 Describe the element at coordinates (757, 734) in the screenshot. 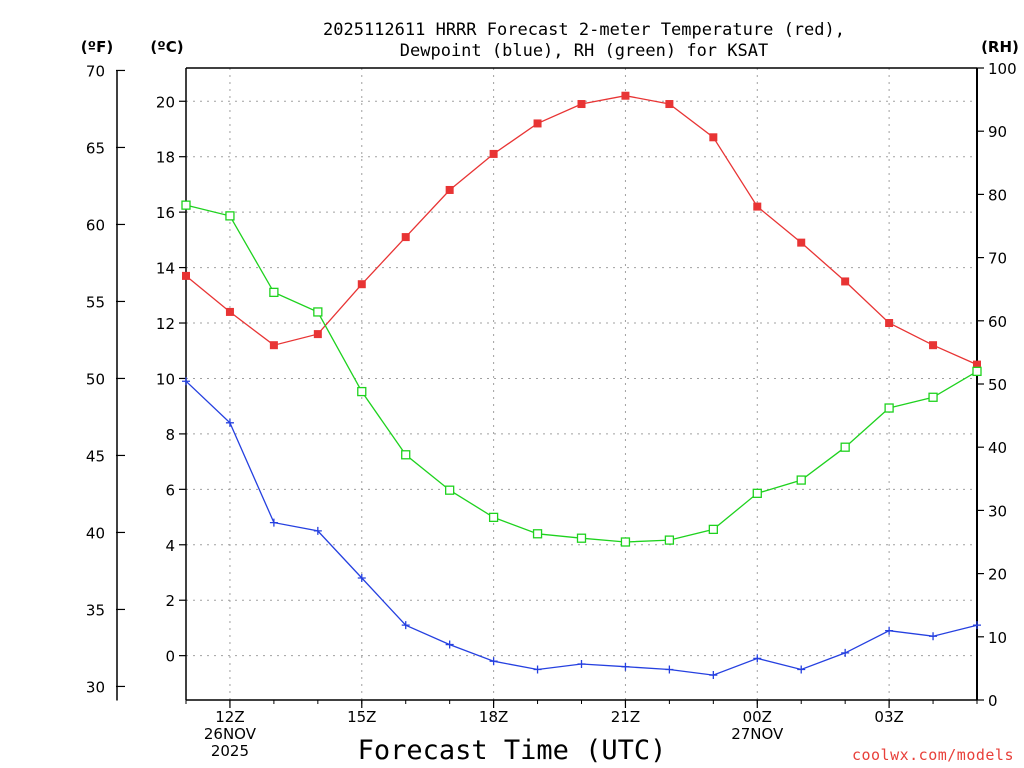

I see `x-tick-label: 27NOV` at that location.